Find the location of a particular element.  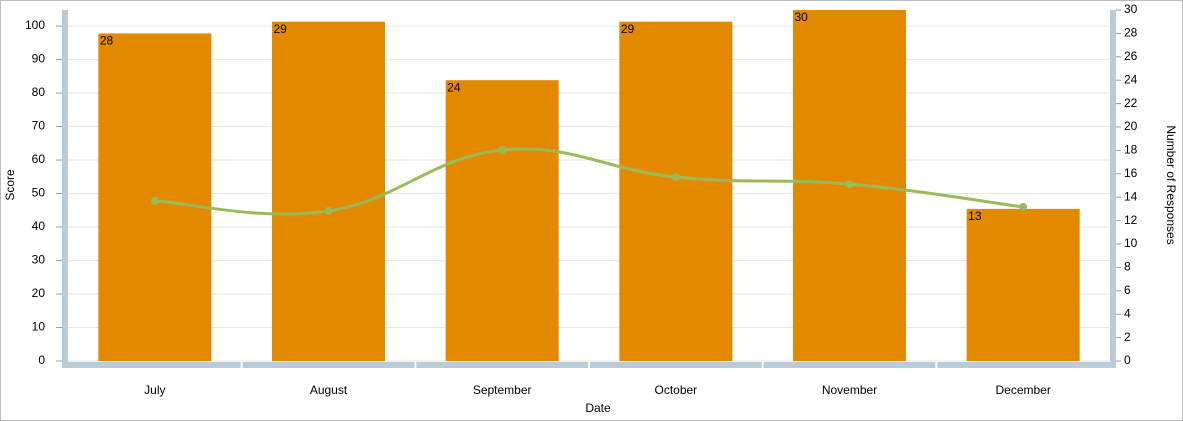

y-axis-label: Score is located at coordinates (10, 185).